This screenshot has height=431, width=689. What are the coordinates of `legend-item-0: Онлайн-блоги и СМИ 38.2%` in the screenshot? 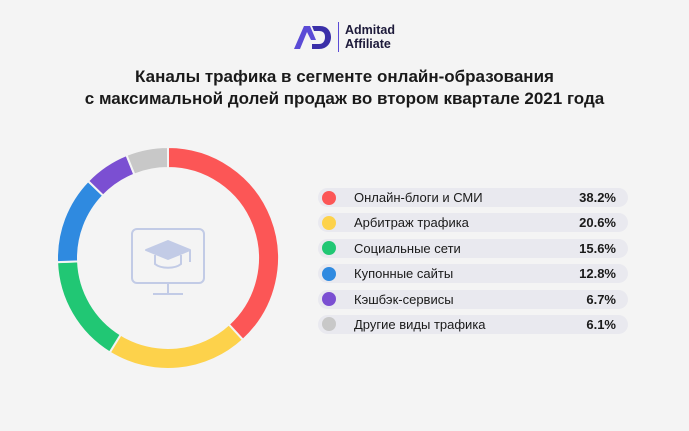 It's located at (473, 197).